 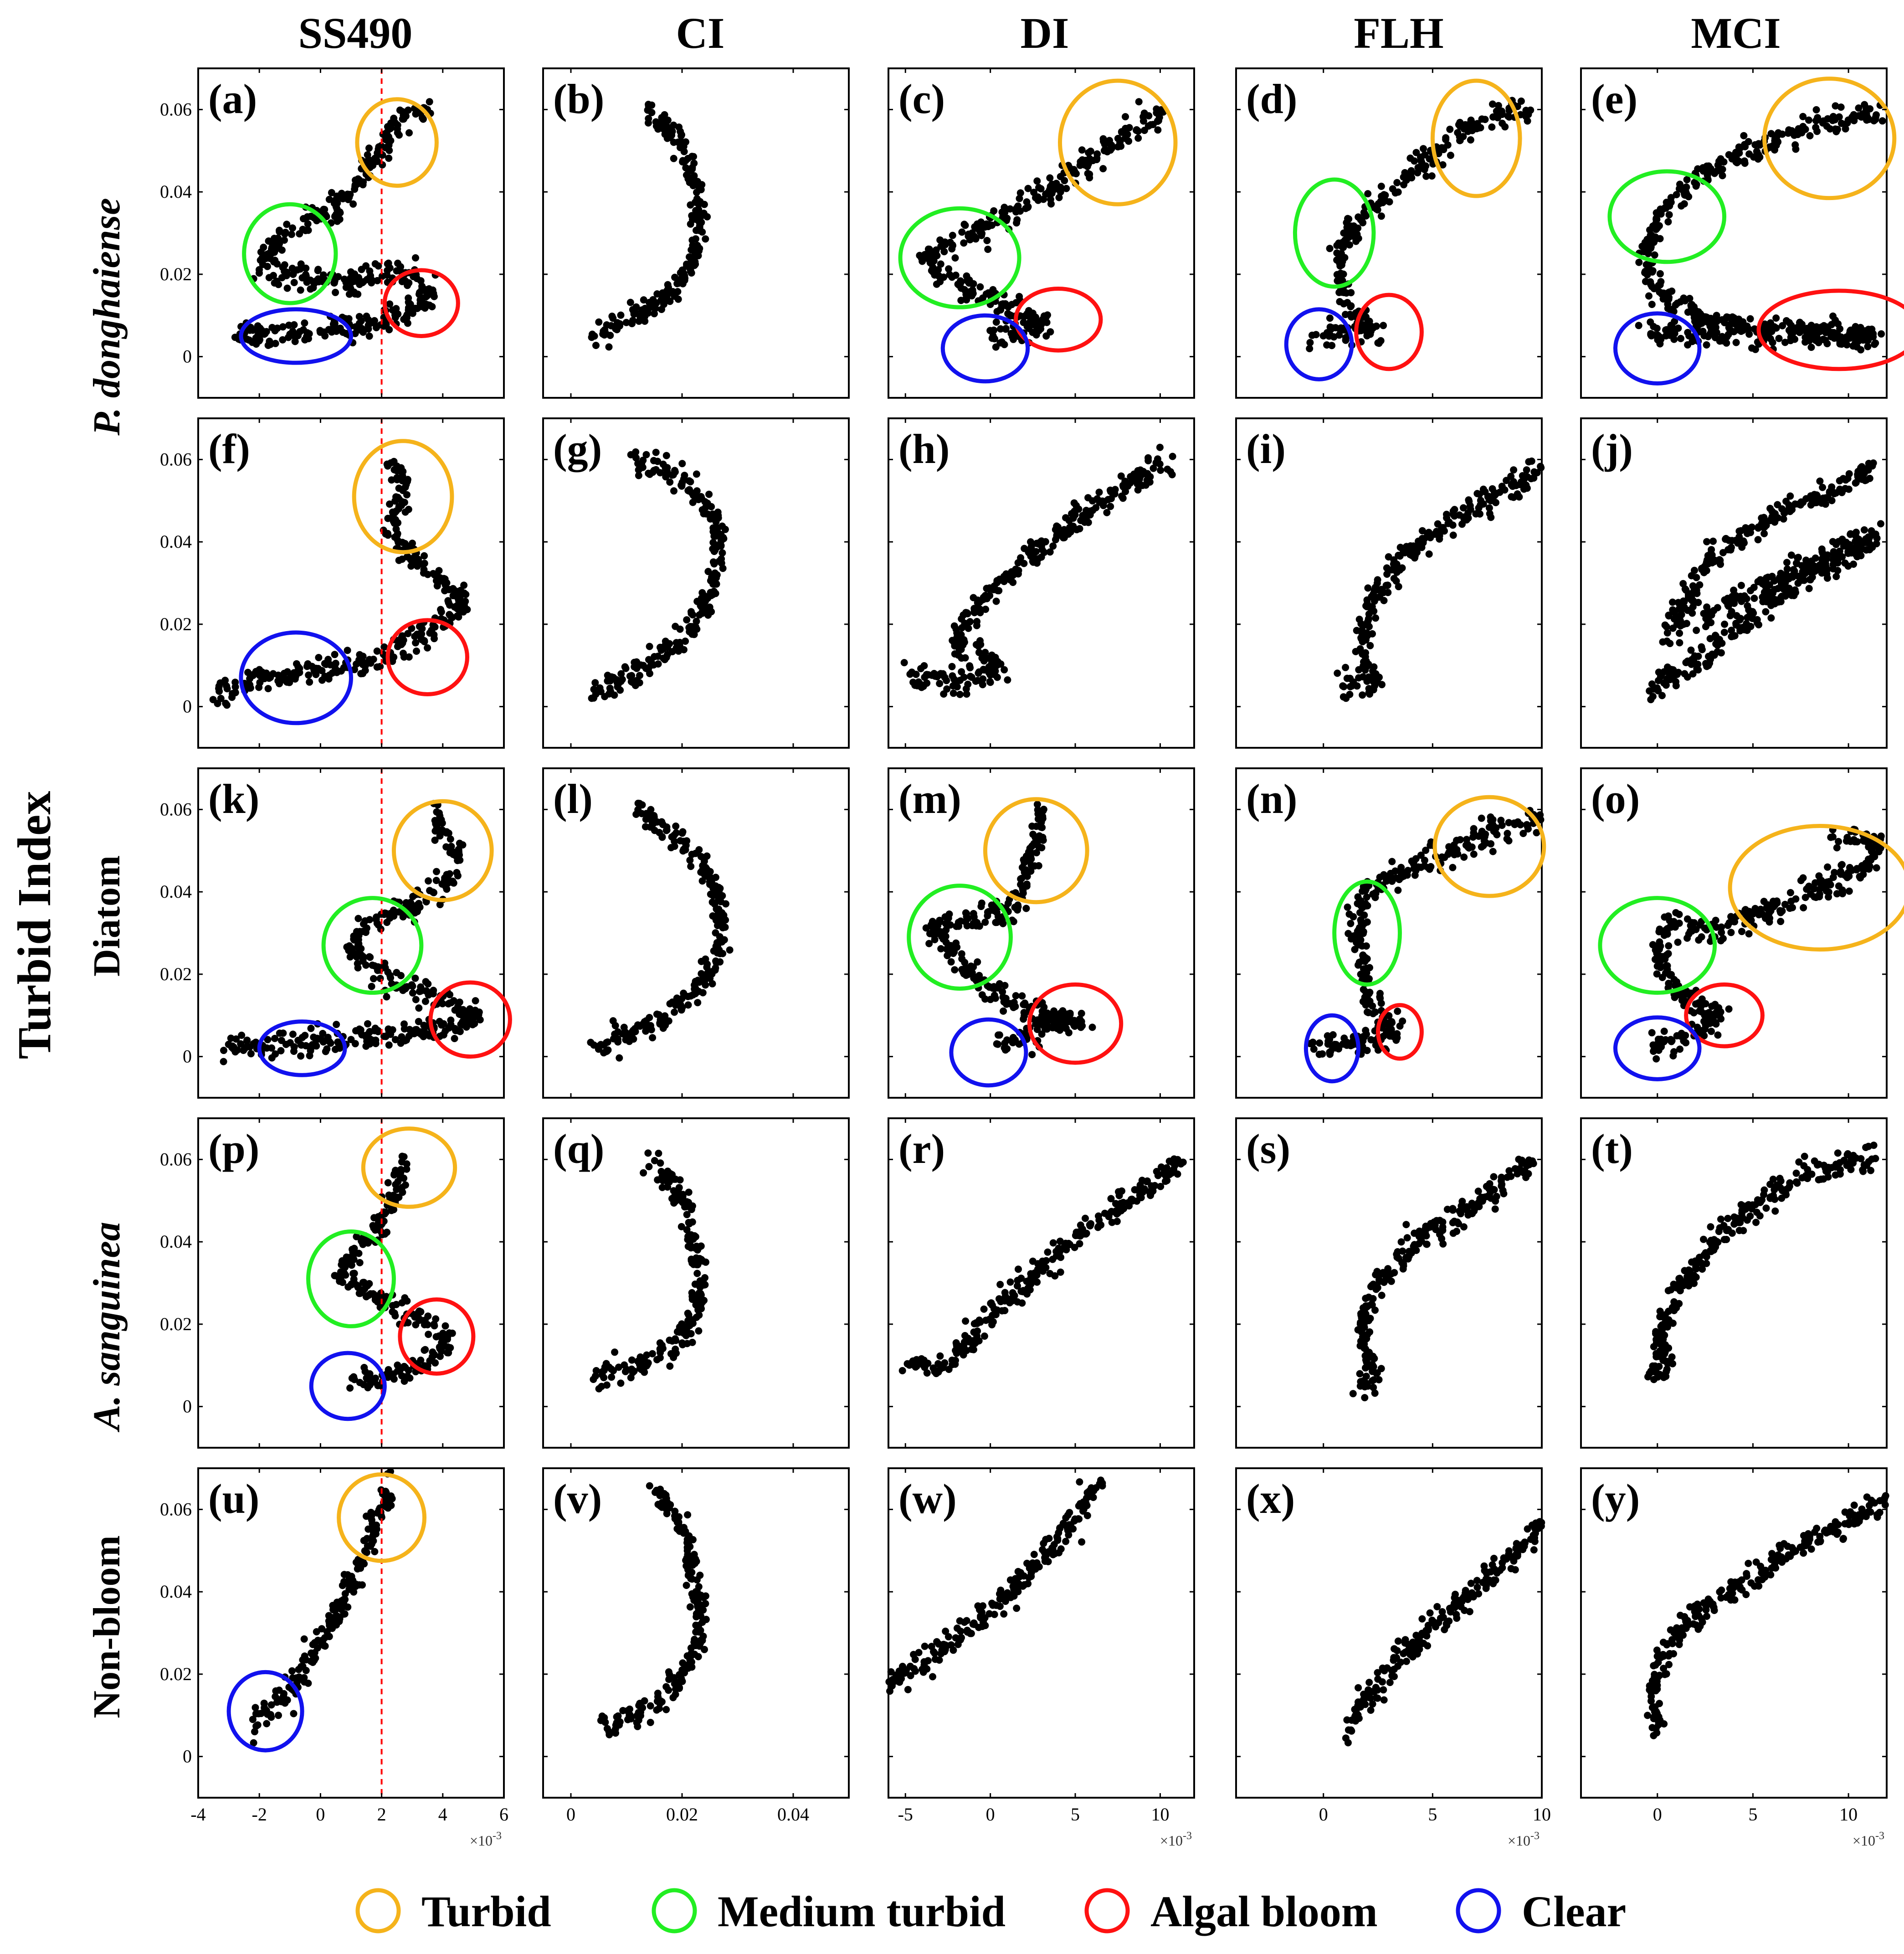 What do you see at coordinates (187, 356) in the screenshot?
I see `y-tick-label: 0` at bounding box center [187, 356].